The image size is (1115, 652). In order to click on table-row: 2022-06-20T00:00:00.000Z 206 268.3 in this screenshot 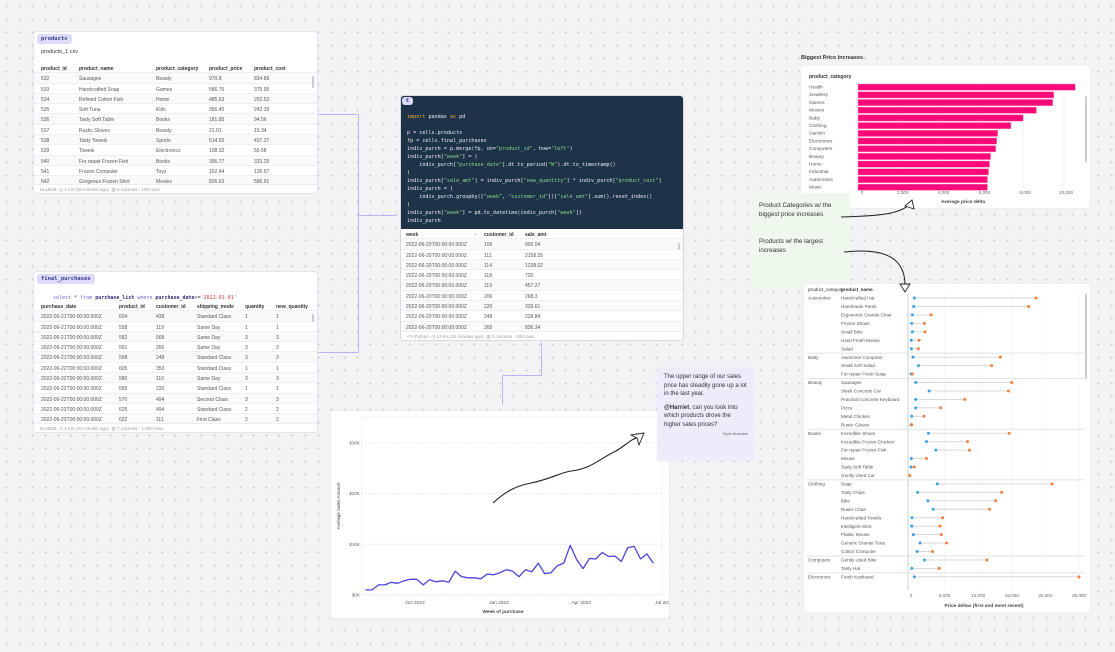, I will do `click(542, 296)`.